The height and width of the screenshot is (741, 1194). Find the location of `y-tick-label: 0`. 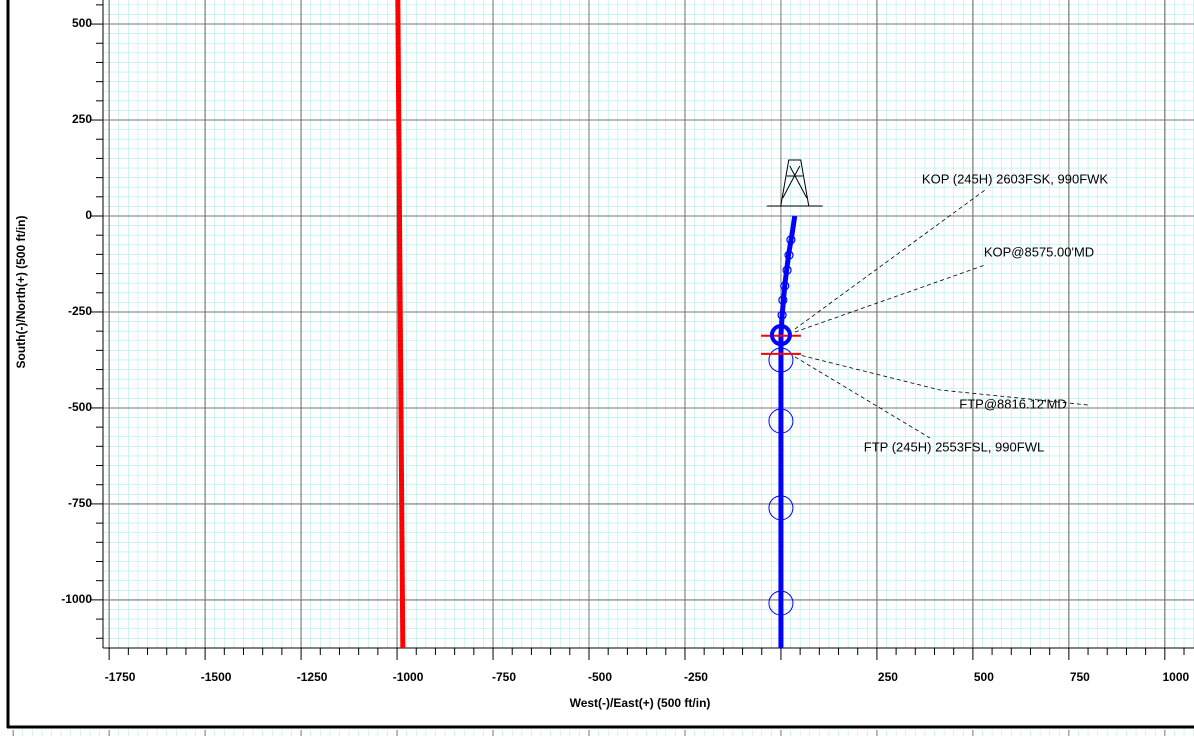

y-tick-label: 0 is located at coordinates (88, 215).